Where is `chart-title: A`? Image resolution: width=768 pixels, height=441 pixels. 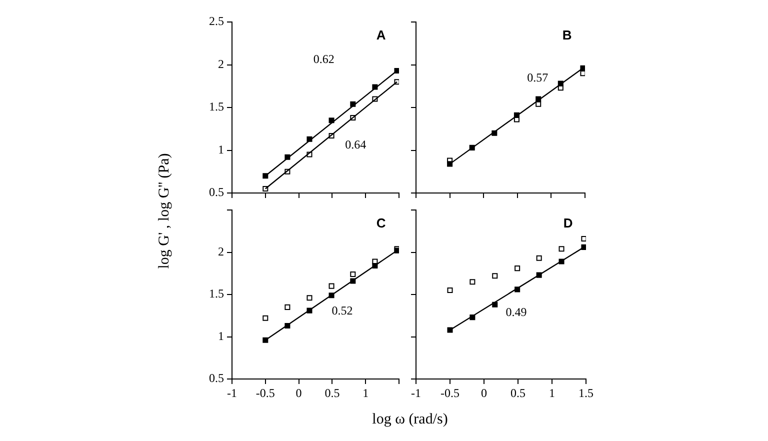
chart-title: A is located at coordinates (381, 35).